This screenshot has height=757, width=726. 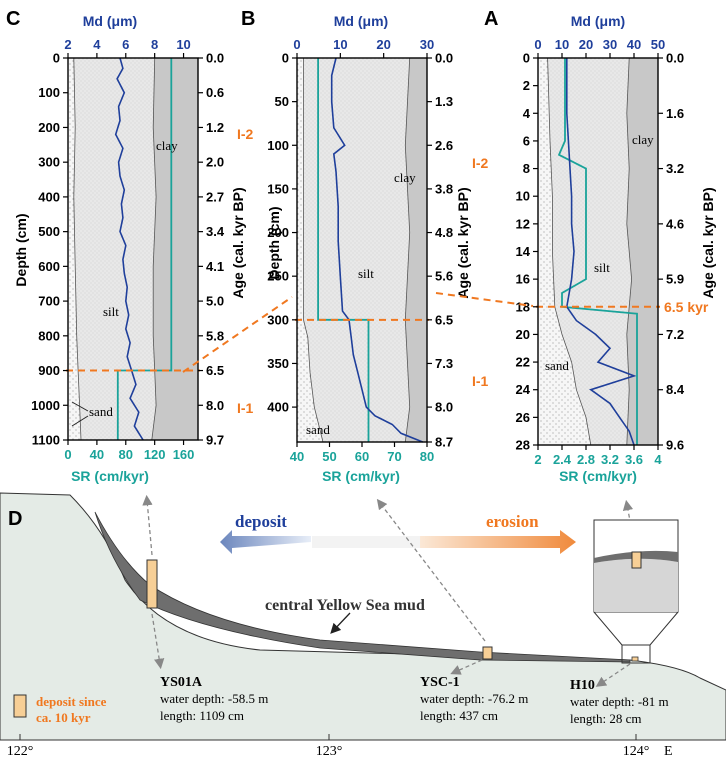 I want to click on lon-label-122: 122°, so click(x=20, y=750).